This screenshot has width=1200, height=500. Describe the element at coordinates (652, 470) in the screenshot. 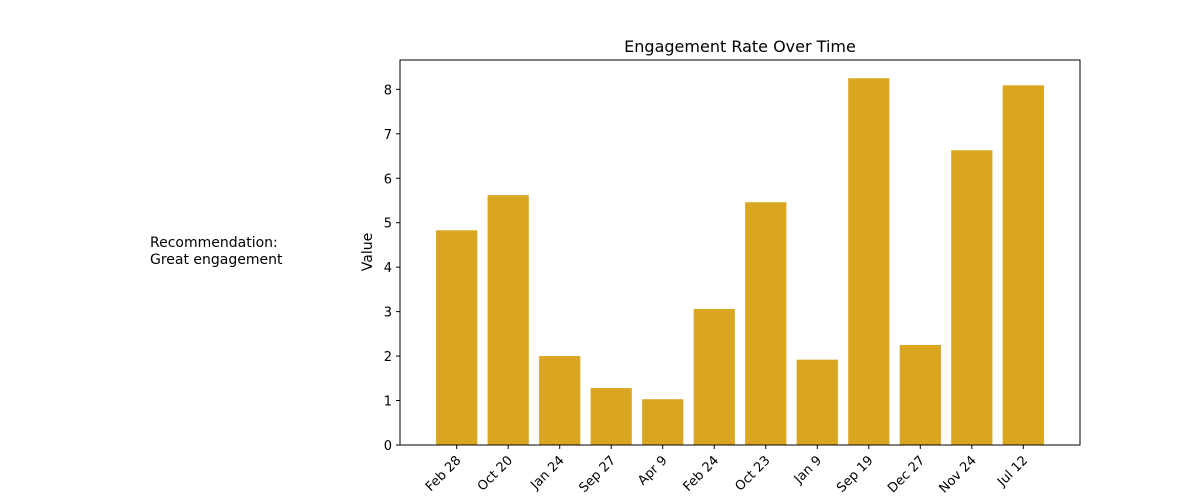

I see `x-tick-label: Apr 9` at that location.